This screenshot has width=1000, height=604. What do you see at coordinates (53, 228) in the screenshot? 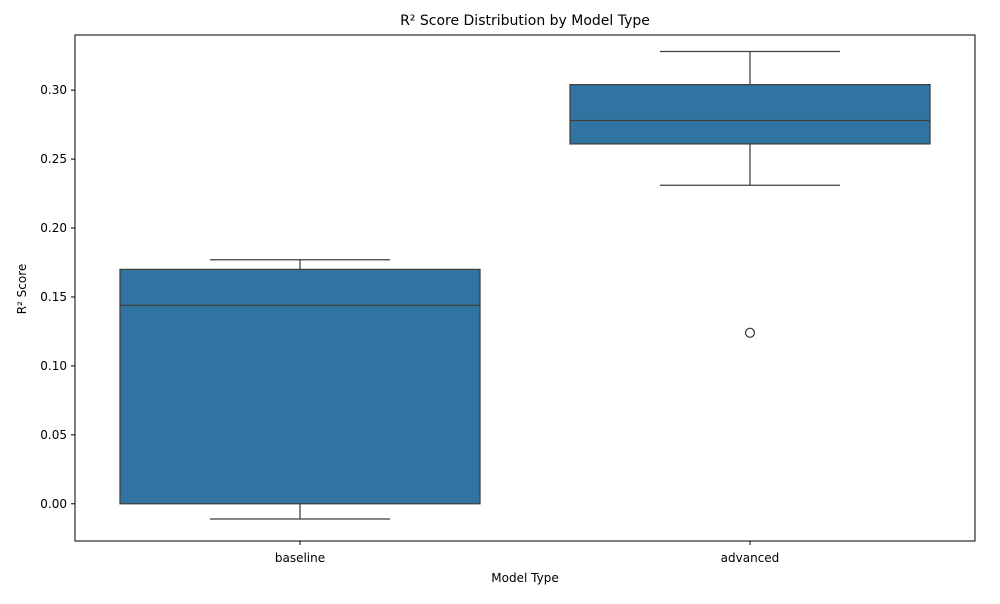
I see `y-tick-label-4: 0.20` at bounding box center [53, 228].